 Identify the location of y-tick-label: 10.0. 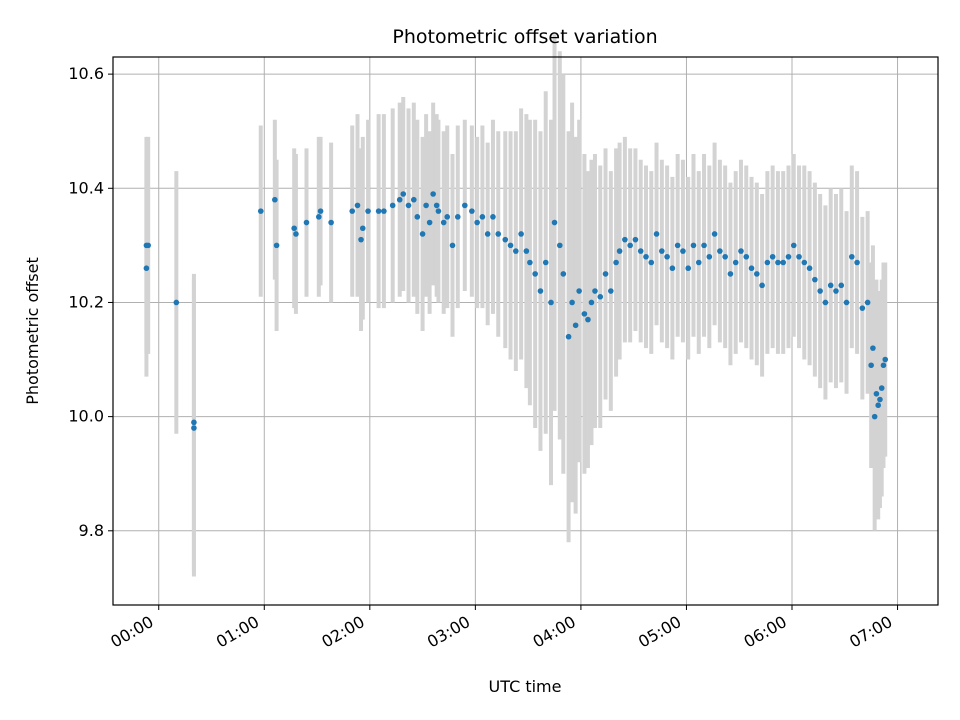
(86, 416).